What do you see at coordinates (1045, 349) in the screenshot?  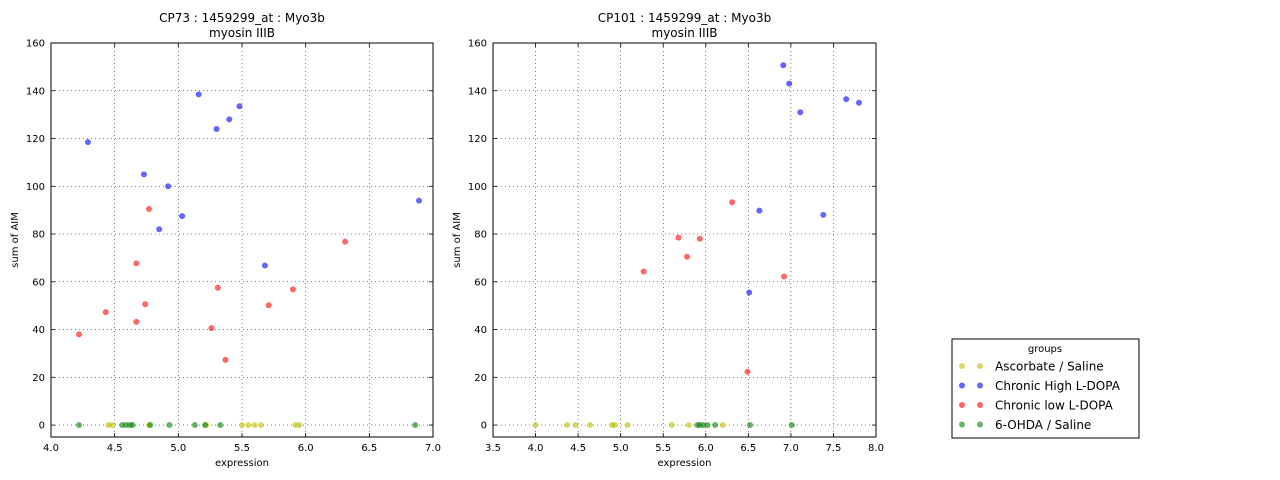 I see `legend-title: groups` at bounding box center [1045, 349].